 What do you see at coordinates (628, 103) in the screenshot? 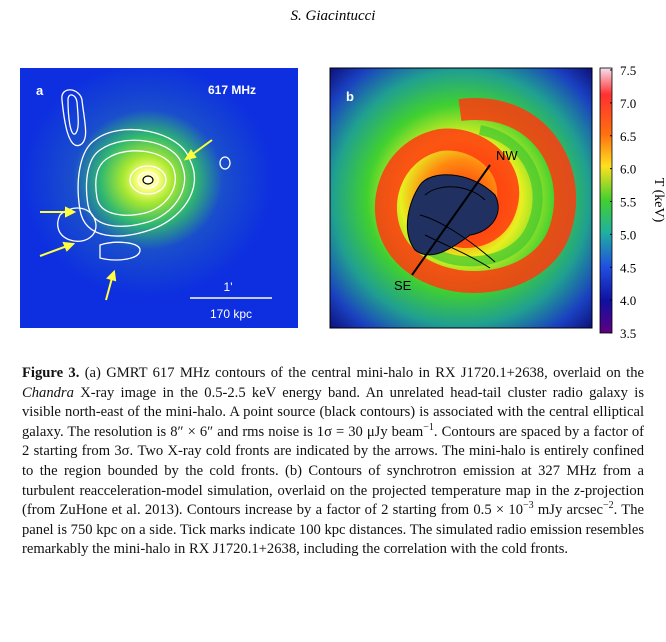
I see `colorbar-tick-label: 7.0` at bounding box center [628, 103].